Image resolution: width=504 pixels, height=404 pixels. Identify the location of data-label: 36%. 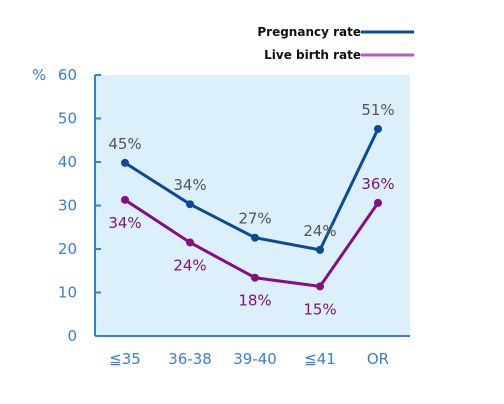
(377, 184).